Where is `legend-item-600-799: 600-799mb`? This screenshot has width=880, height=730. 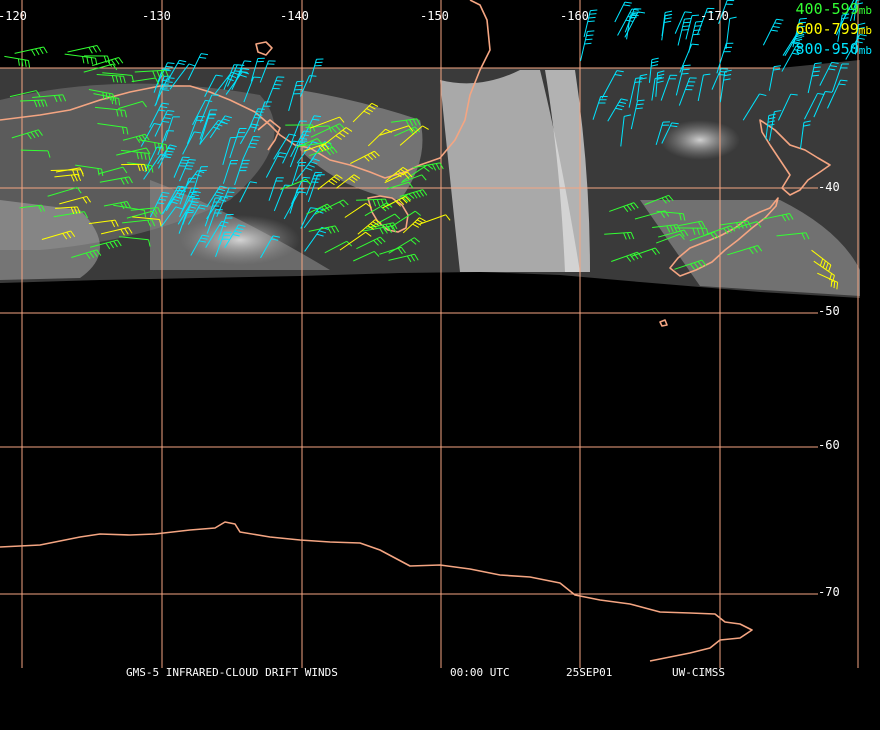
legend-item-600-799: 600-799mb is located at coordinates (834, 30).